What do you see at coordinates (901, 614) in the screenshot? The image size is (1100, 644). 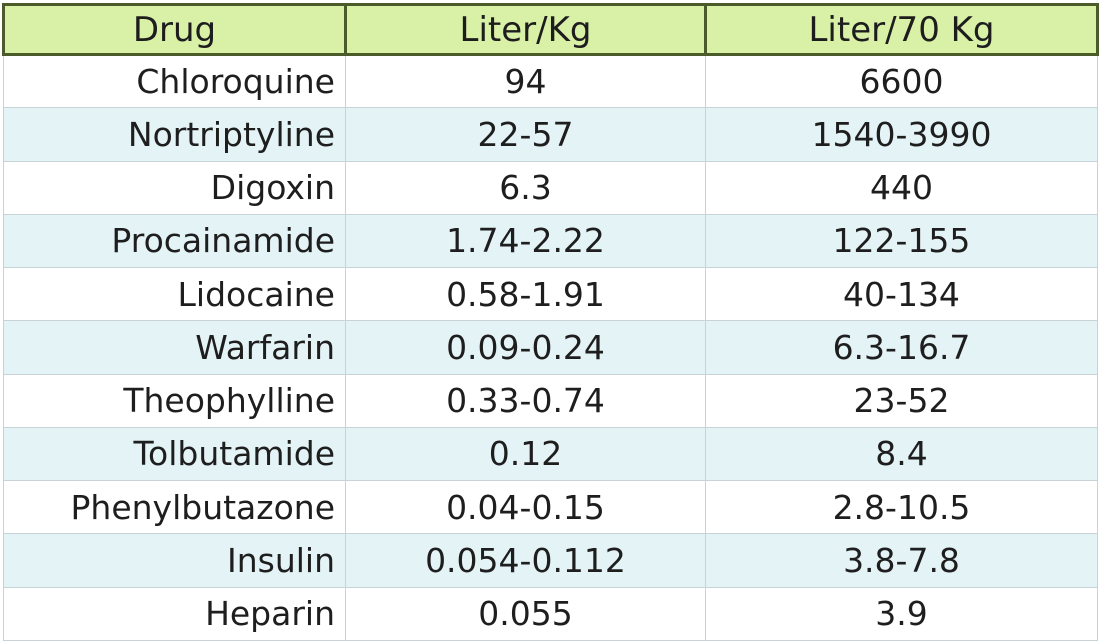 I see `liter-per-70kg-cell: 3.9` at bounding box center [901, 614].